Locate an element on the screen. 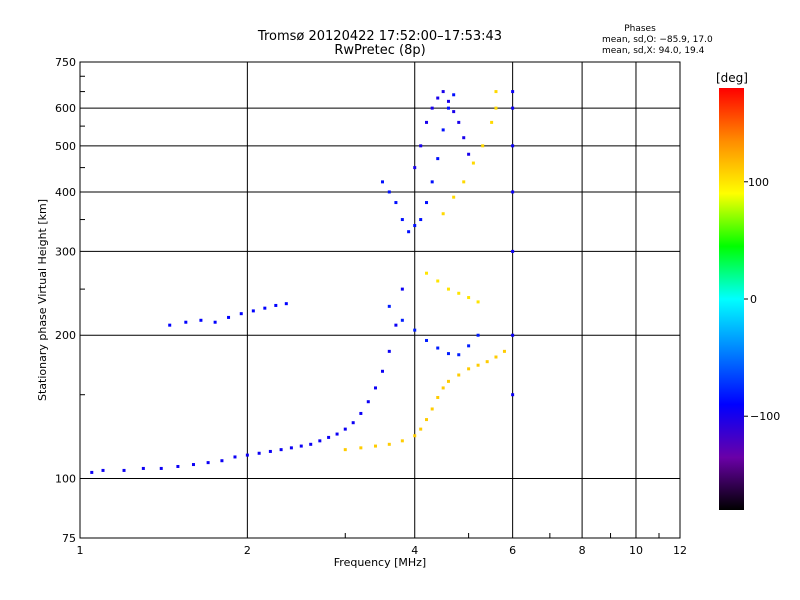  y-tick-label: 200 is located at coordinates (65, 335).